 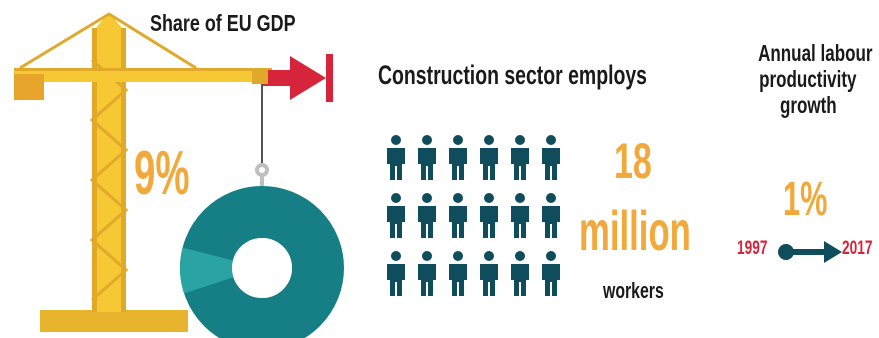 I want to click on year-end: 2017, so click(x=857, y=248).